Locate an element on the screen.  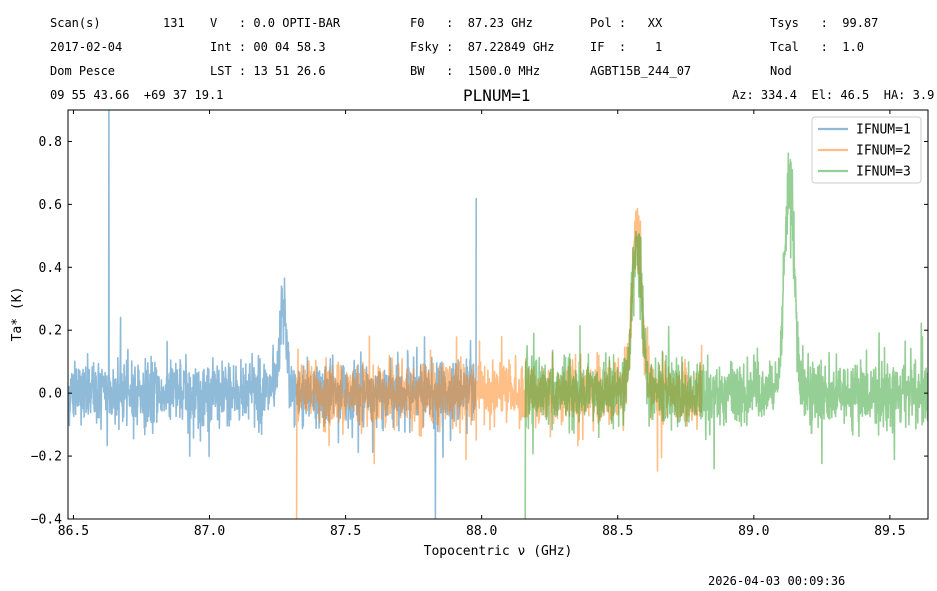
header-coordinates: 09 55 43.66 +69 37 19.1 is located at coordinates (137, 95).